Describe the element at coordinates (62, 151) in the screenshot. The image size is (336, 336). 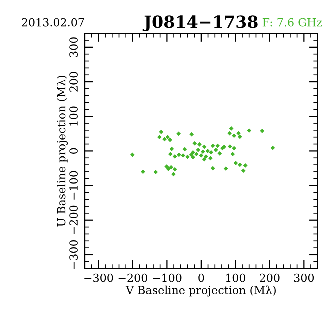
I see `y-axis-title: U Baseline projection (Mλ)` at that location.